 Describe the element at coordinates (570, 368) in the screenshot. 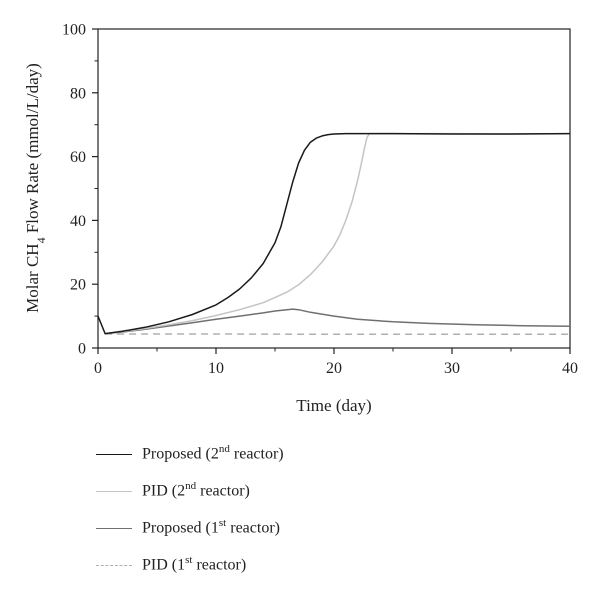

I see `x-tick-label: 40` at that location.